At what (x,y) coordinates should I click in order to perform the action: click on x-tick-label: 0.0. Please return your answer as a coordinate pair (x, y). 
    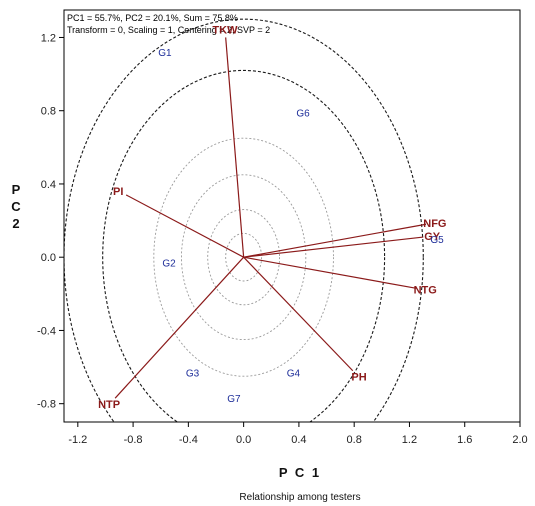
    Looking at the image, I should click on (243, 440).